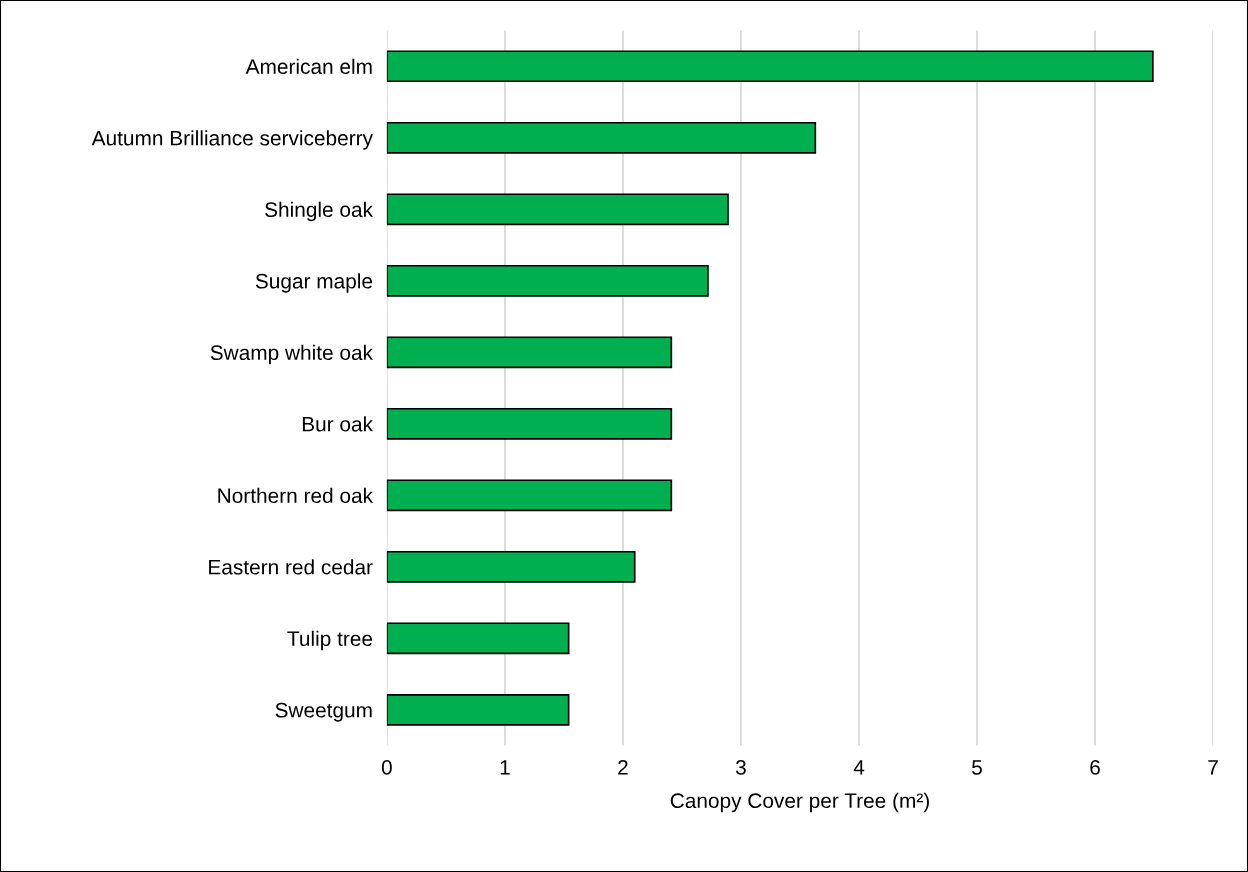  I want to click on y-tick-label: Sweetgum, so click(323, 712).